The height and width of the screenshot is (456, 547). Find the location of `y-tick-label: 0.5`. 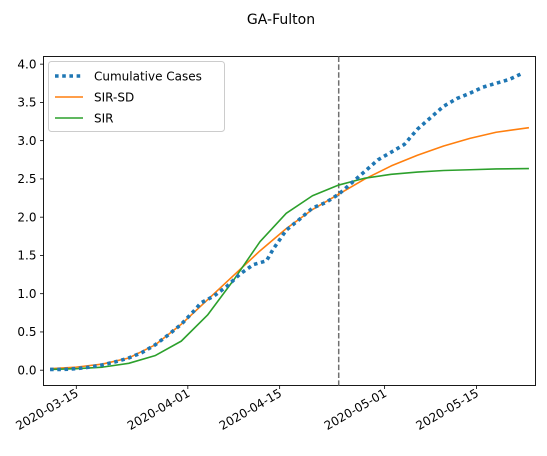

y-tick-label: 0.5 is located at coordinates (26, 332).